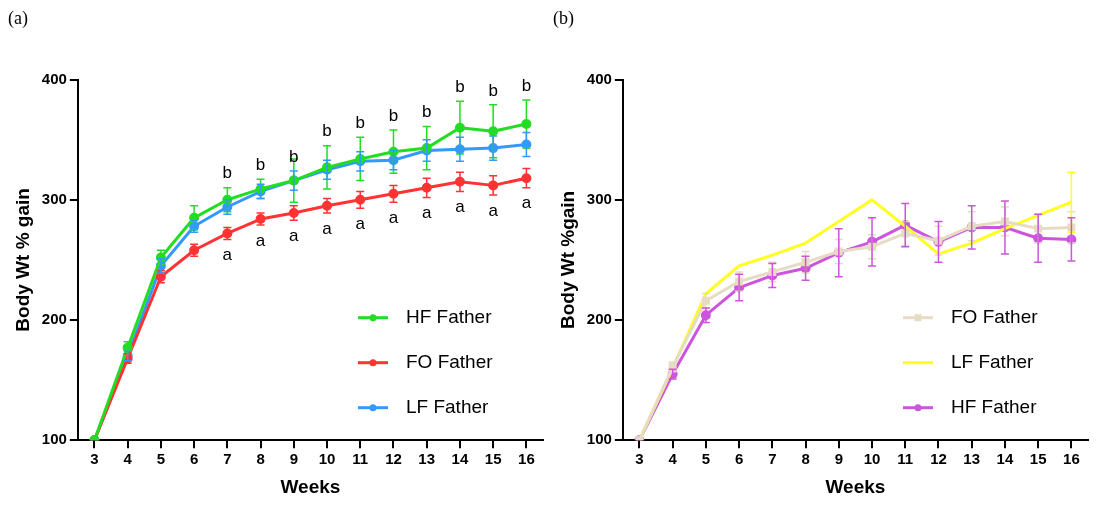 The width and height of the screenshot is (1113, 513). What do you see at coordinates (18, 18) in the screenshot?
I see `chart-title: (a)` at bounding box center [18, 18].